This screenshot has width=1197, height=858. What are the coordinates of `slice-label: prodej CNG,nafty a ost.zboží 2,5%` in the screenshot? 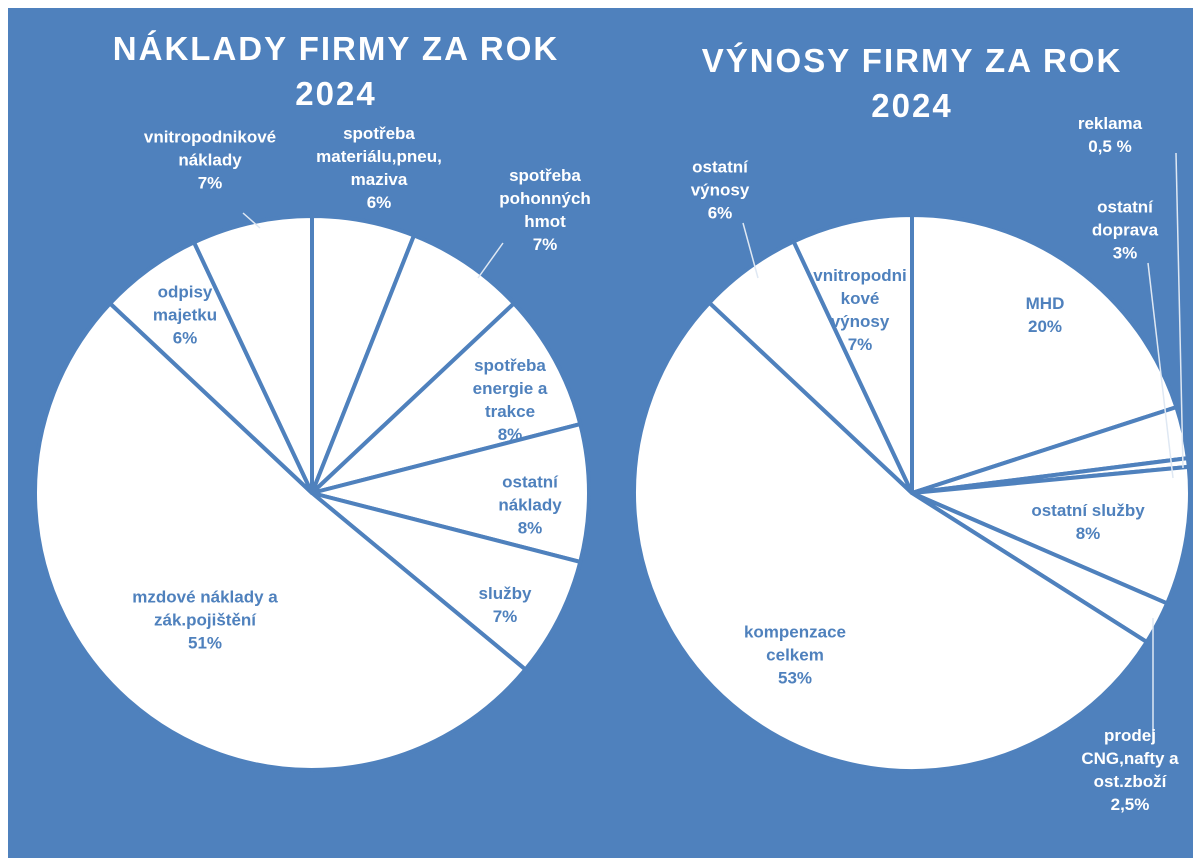 It's located at (1130, 770).